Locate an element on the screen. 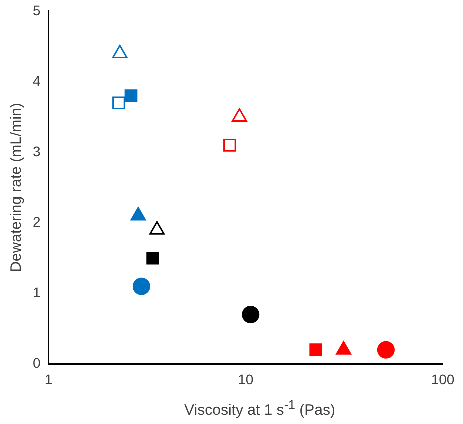 This screenshot has width=463, height=424. y-tick-label: 1 is located at coordinates (36, 292).